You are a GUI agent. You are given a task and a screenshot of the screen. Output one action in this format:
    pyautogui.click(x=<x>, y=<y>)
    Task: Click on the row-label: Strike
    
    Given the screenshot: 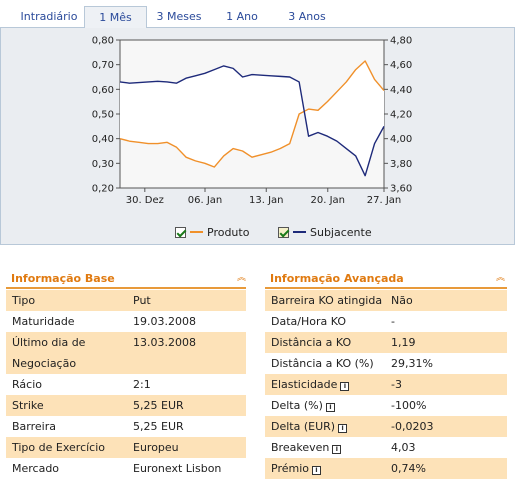 What is the action you would take?
    pyautogui.click(x=28, y=405)
    